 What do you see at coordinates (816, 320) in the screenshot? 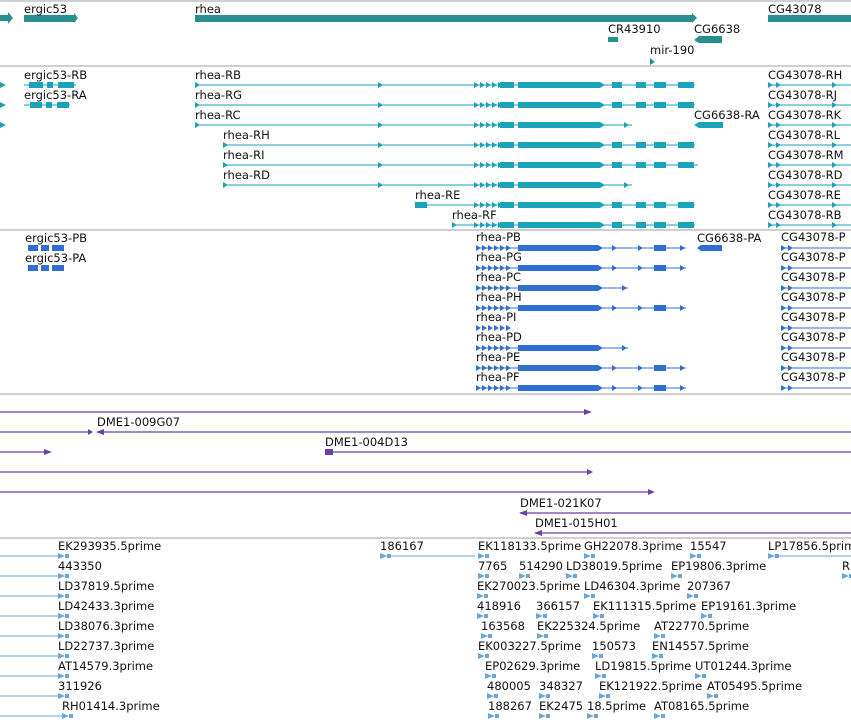
I see `protein-CG43078-P-4: CG43078-P` at bounding box center [816, 320].